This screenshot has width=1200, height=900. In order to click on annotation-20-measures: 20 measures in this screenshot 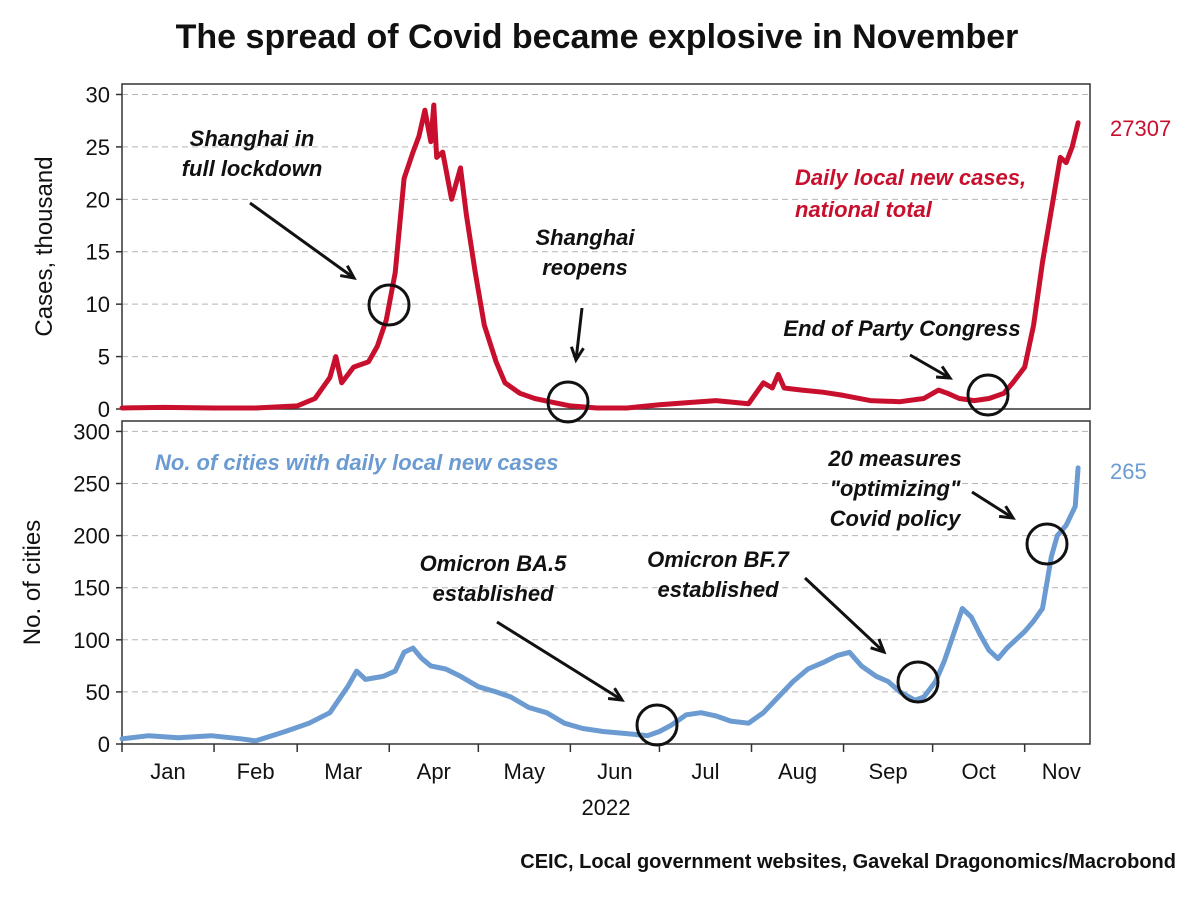, I will do `click(894, 458)`.